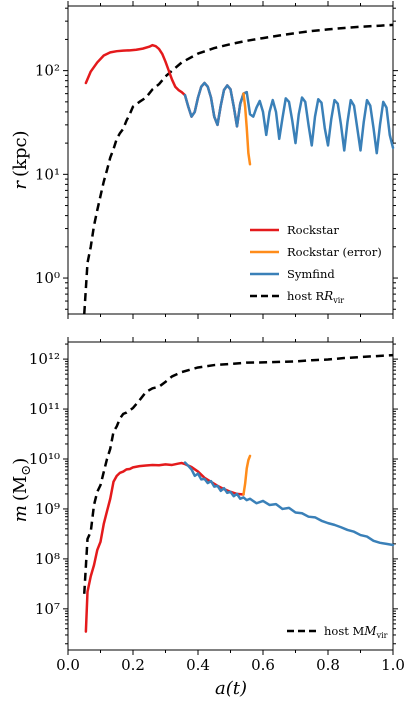 The height and width of the screenshot is (706, 411). I want to click on mass-series-rockstar, so click(164, 547).